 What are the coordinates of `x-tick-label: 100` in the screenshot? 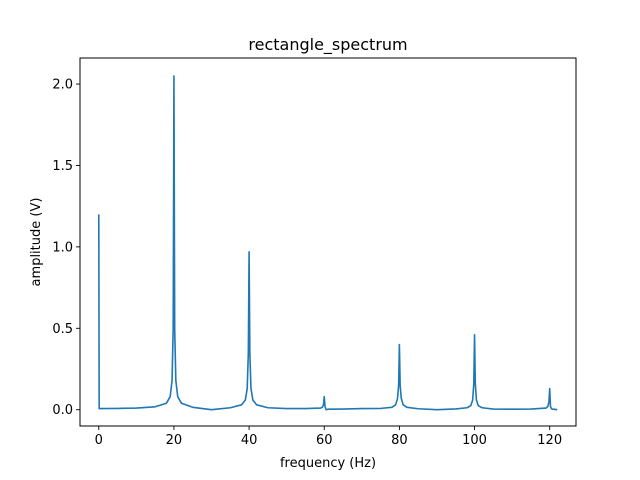 It's located at (474, 440).